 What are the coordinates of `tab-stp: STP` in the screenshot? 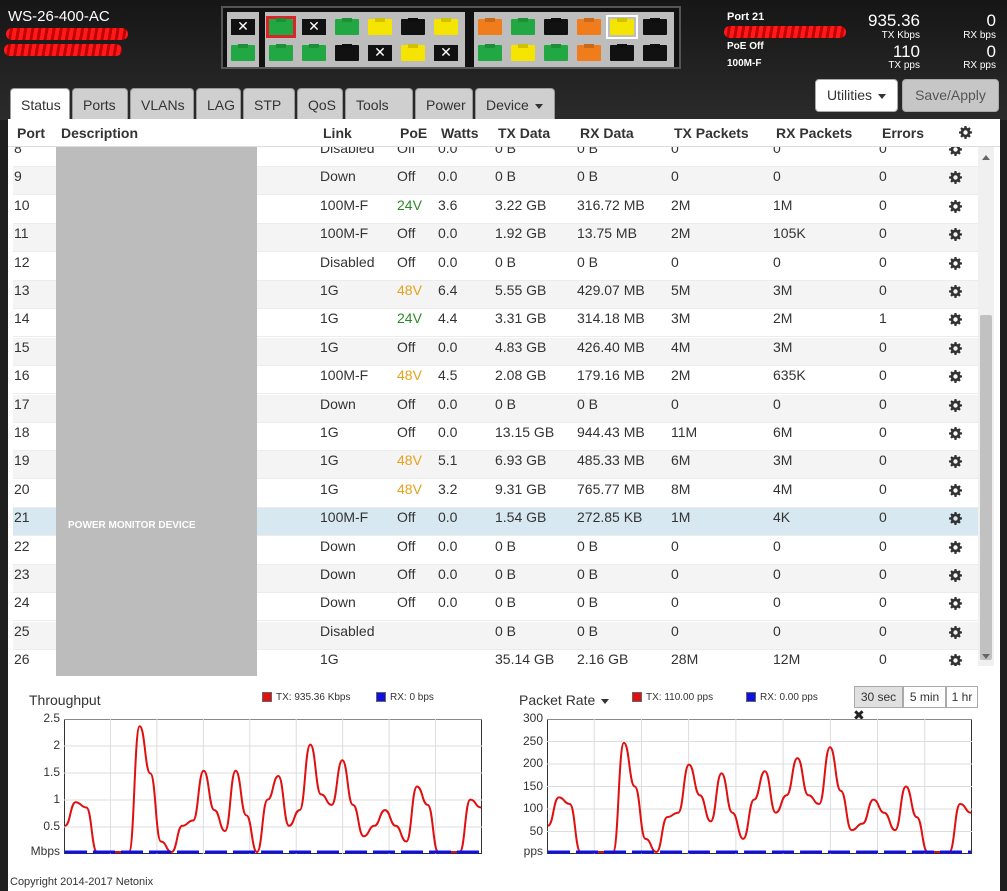 It's located at (269, 104).